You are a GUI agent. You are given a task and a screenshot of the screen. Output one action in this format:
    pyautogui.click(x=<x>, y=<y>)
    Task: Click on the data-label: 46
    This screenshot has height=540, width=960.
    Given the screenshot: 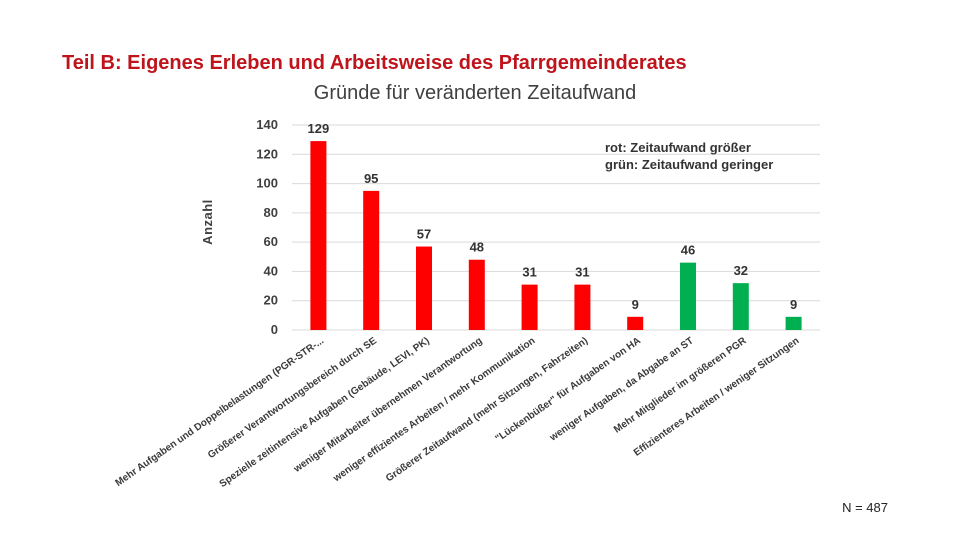 What is the action you would take?
    pyautogui.click(x=688, y=250)
    